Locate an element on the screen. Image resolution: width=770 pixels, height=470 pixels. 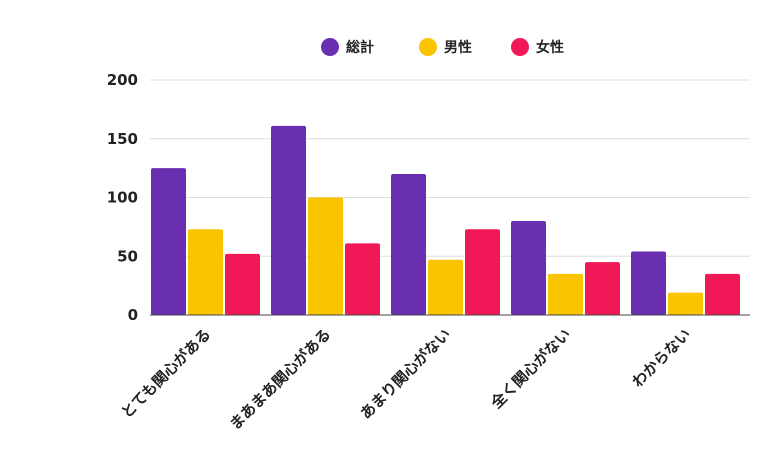
legend-label: 女性 is located at coordinates (550, 47).